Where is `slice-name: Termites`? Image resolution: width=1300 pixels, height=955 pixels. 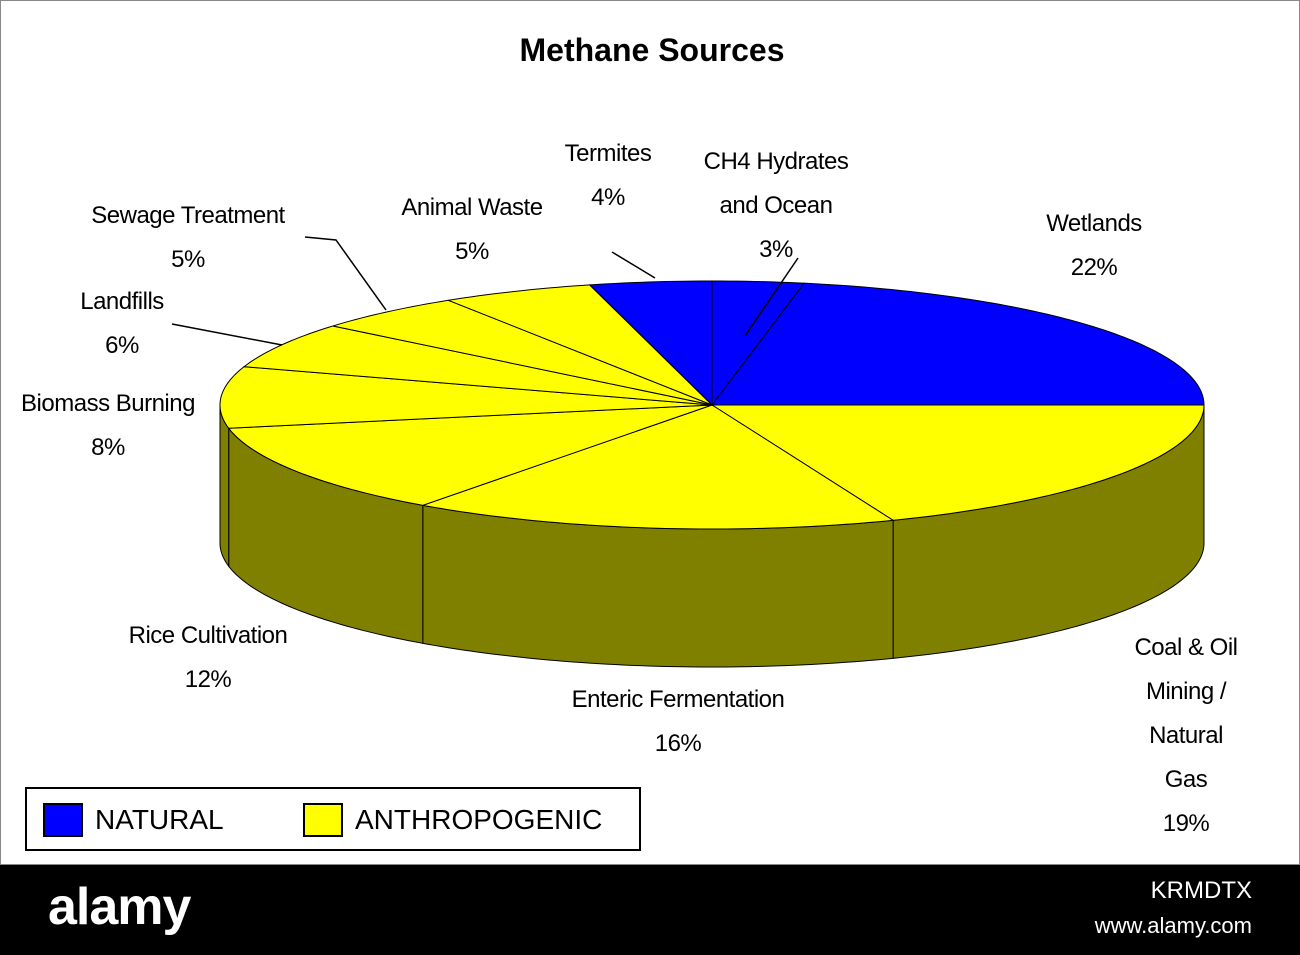 slice-name: Termites is located at coordinates (608, 153).